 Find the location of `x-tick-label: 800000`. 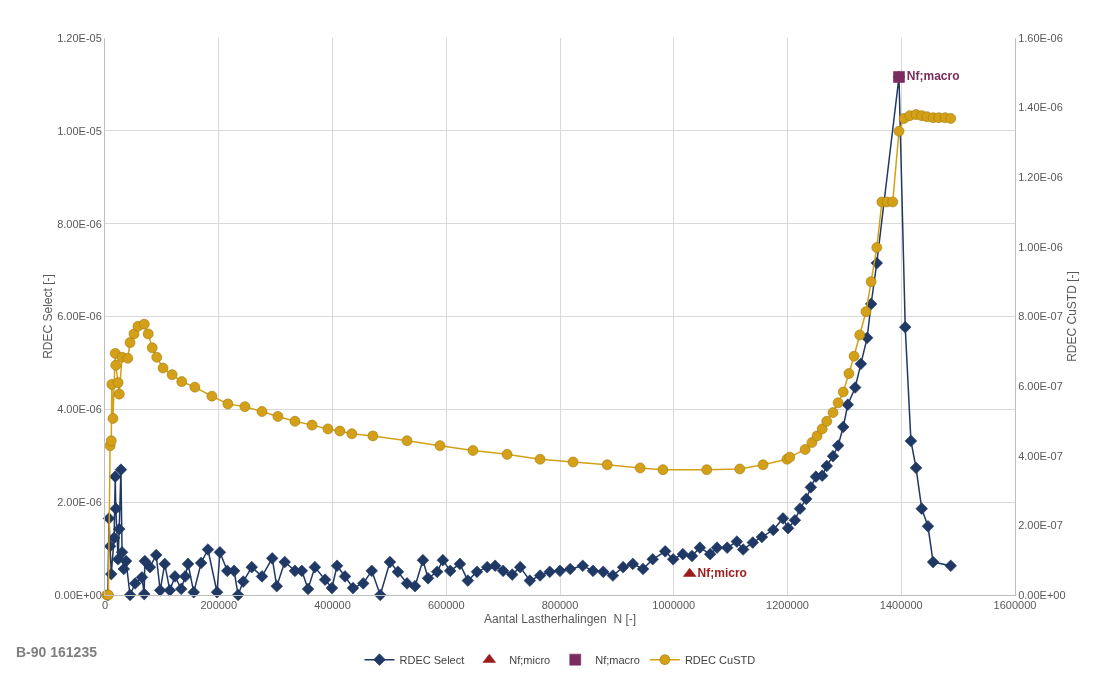

x-tick-label: 800000 is located at coordinates (560, 605).